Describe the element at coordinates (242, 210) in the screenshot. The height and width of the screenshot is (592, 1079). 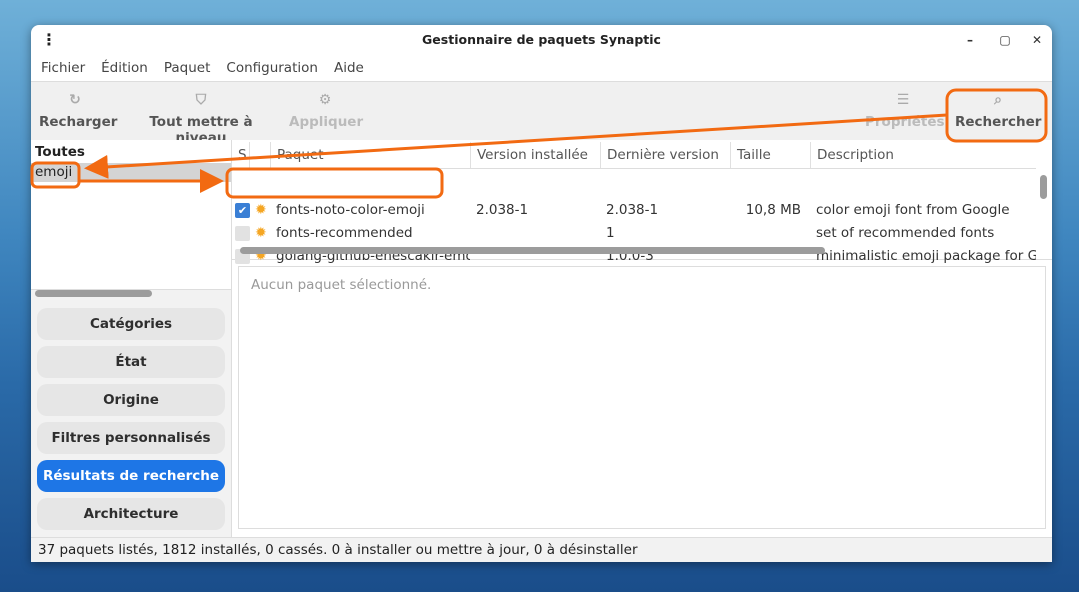
I see `package-checkbox: ✔` at that location.